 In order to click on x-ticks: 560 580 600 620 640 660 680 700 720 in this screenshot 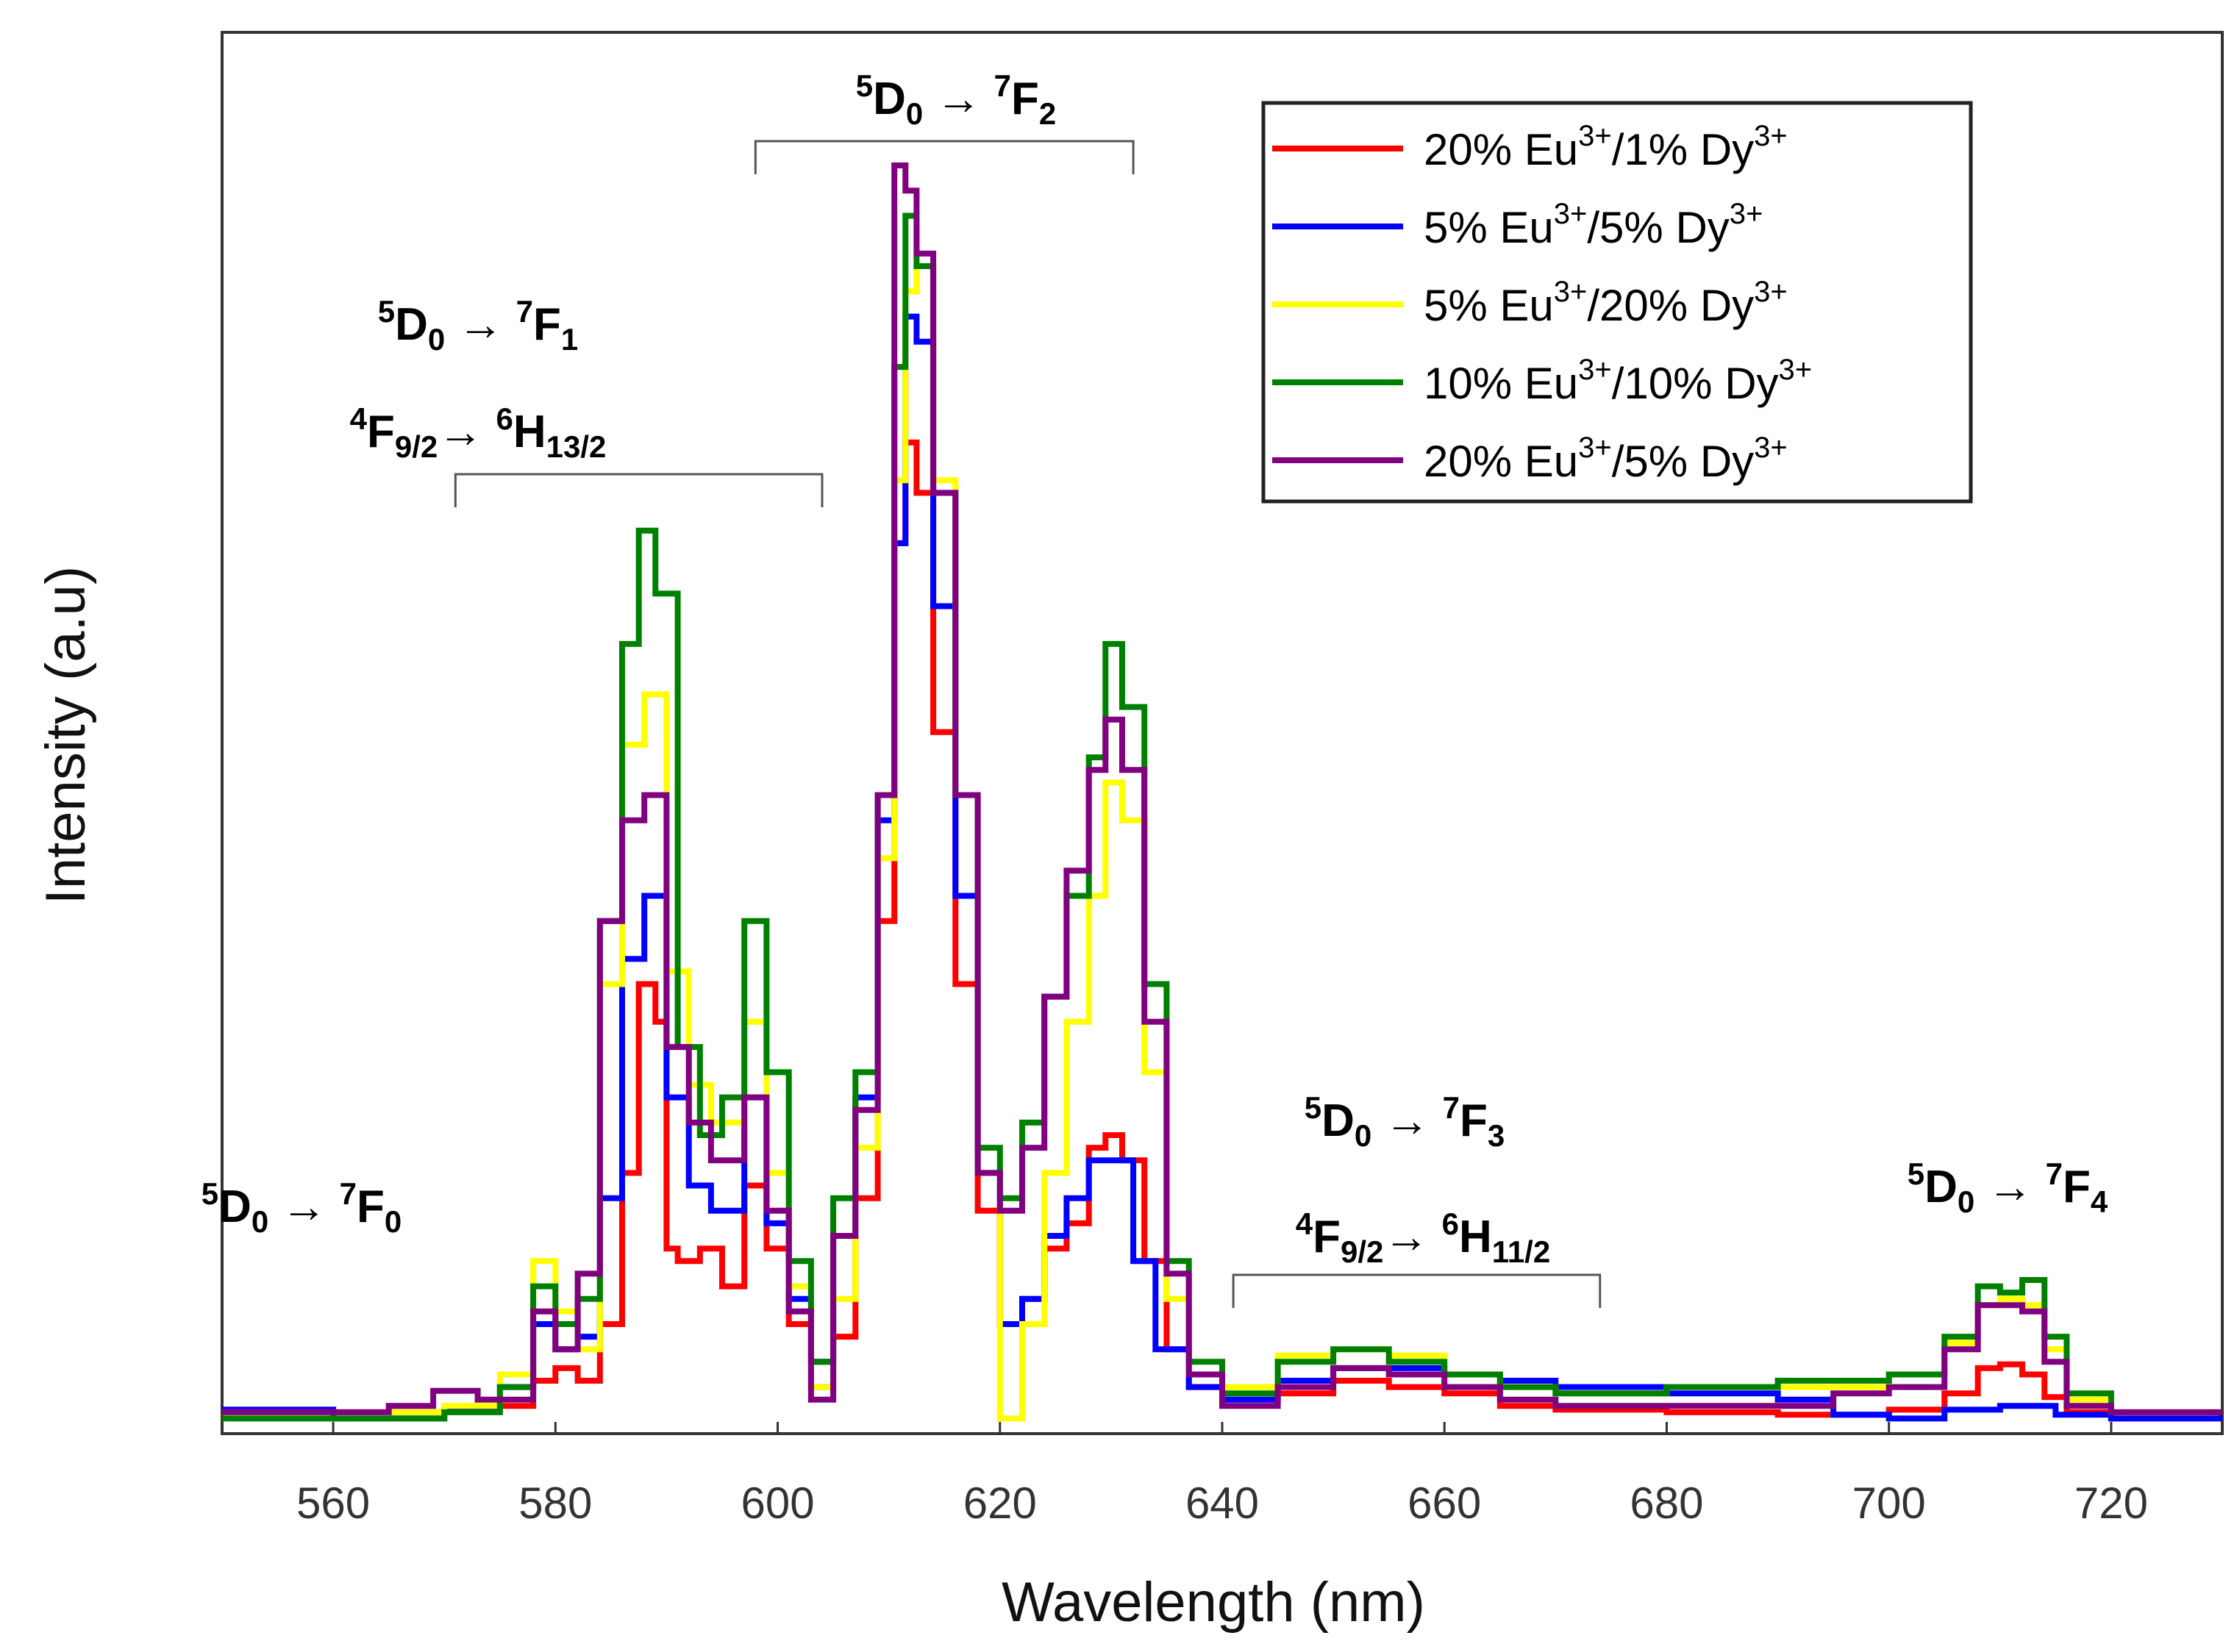, I will do `click(1222, 1475)`.